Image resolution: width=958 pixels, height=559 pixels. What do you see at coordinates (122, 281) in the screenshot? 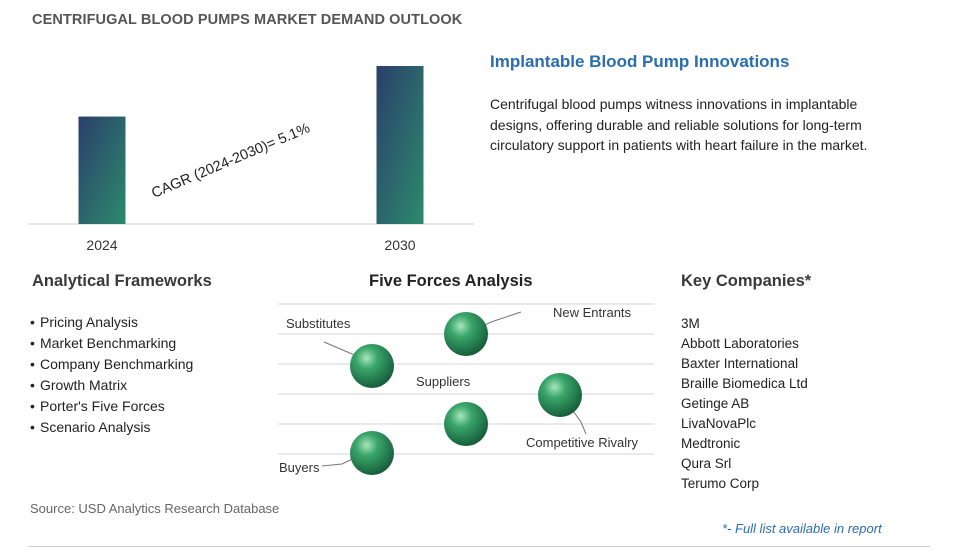
I see `frameworks-heading: Analytical Frameworks` at bounding box center [122, 281].